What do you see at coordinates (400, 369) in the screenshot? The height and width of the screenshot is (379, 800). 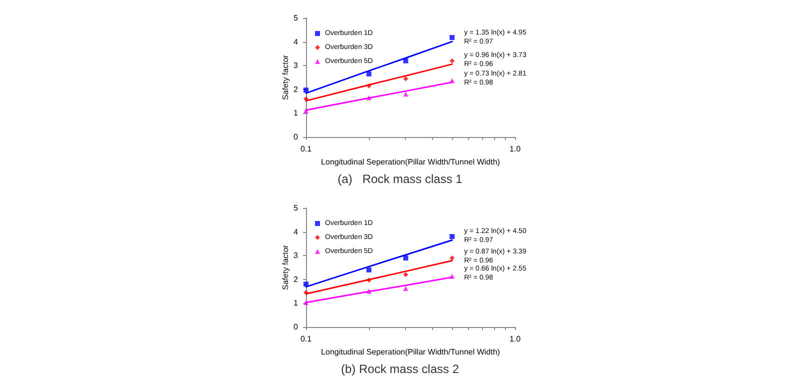 I see `text: (b) Rock mass class 2` at bounding box center [400, 369].